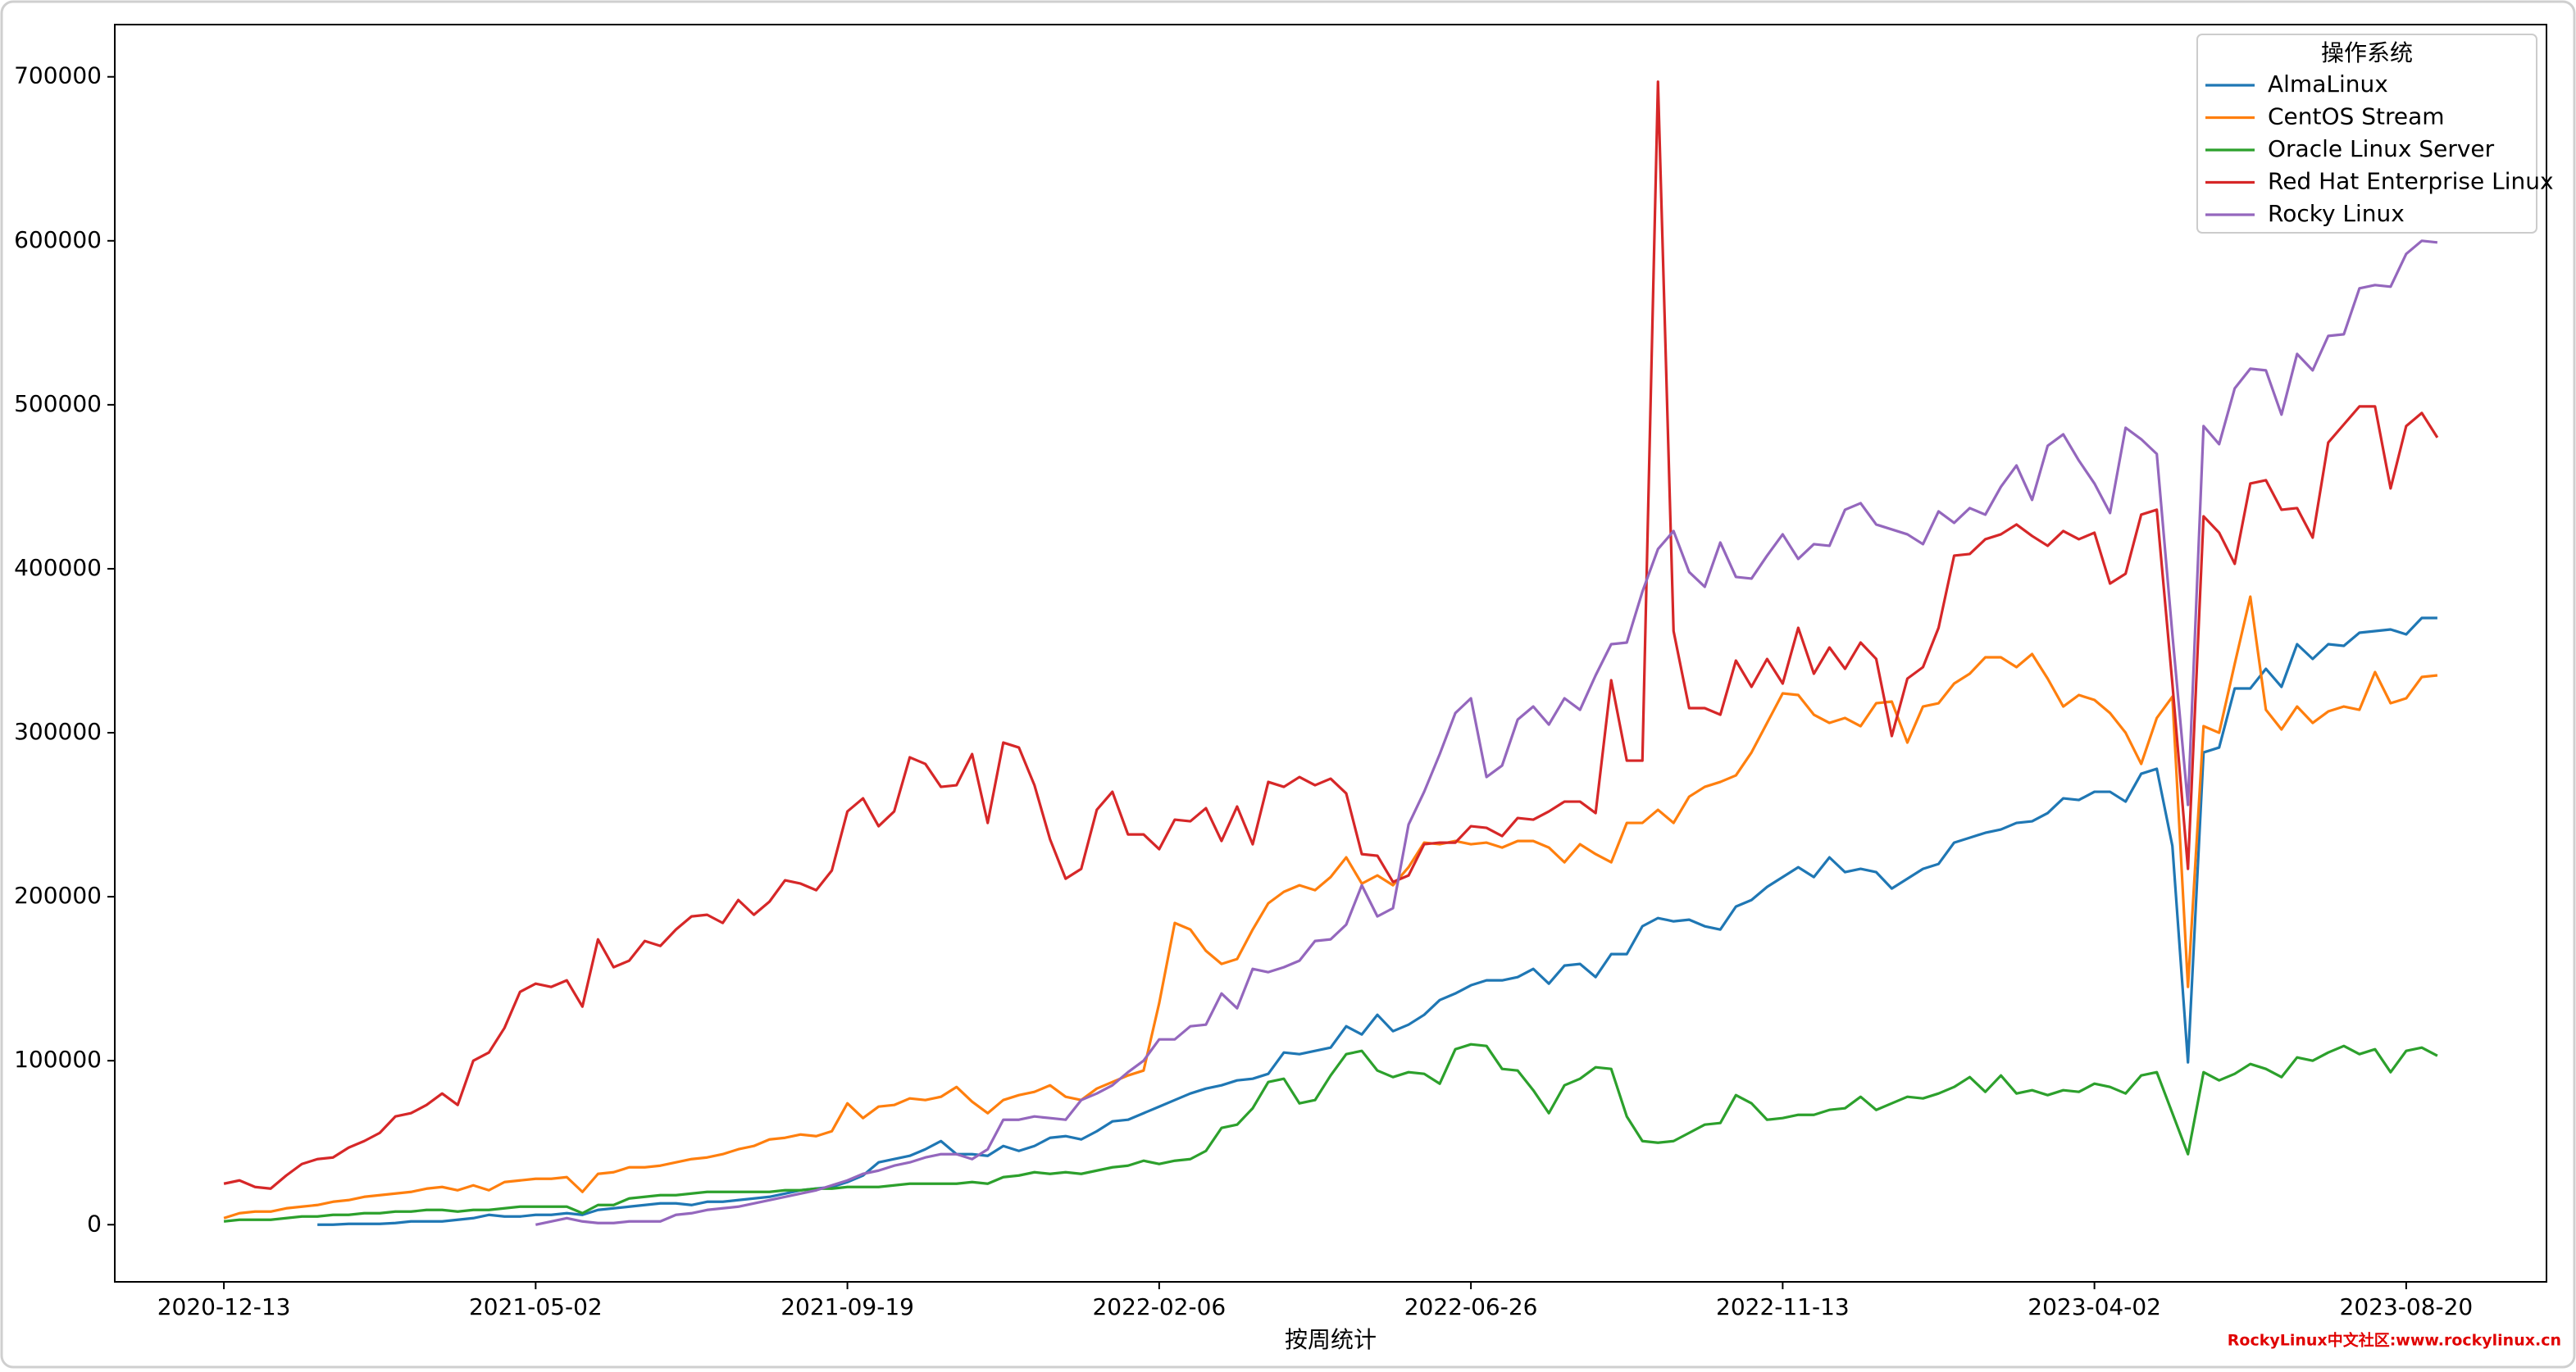  I want to click on y-tick-label: 0, so click(95, 1223).